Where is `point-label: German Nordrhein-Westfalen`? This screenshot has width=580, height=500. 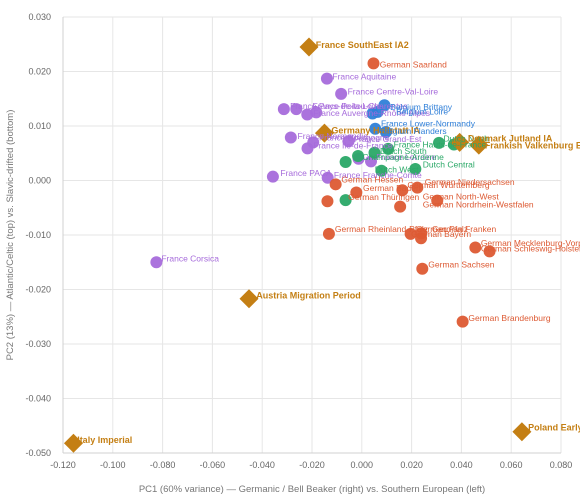
point-label: German Nordrhein-Westfalen is located at coordinates (478, 204).